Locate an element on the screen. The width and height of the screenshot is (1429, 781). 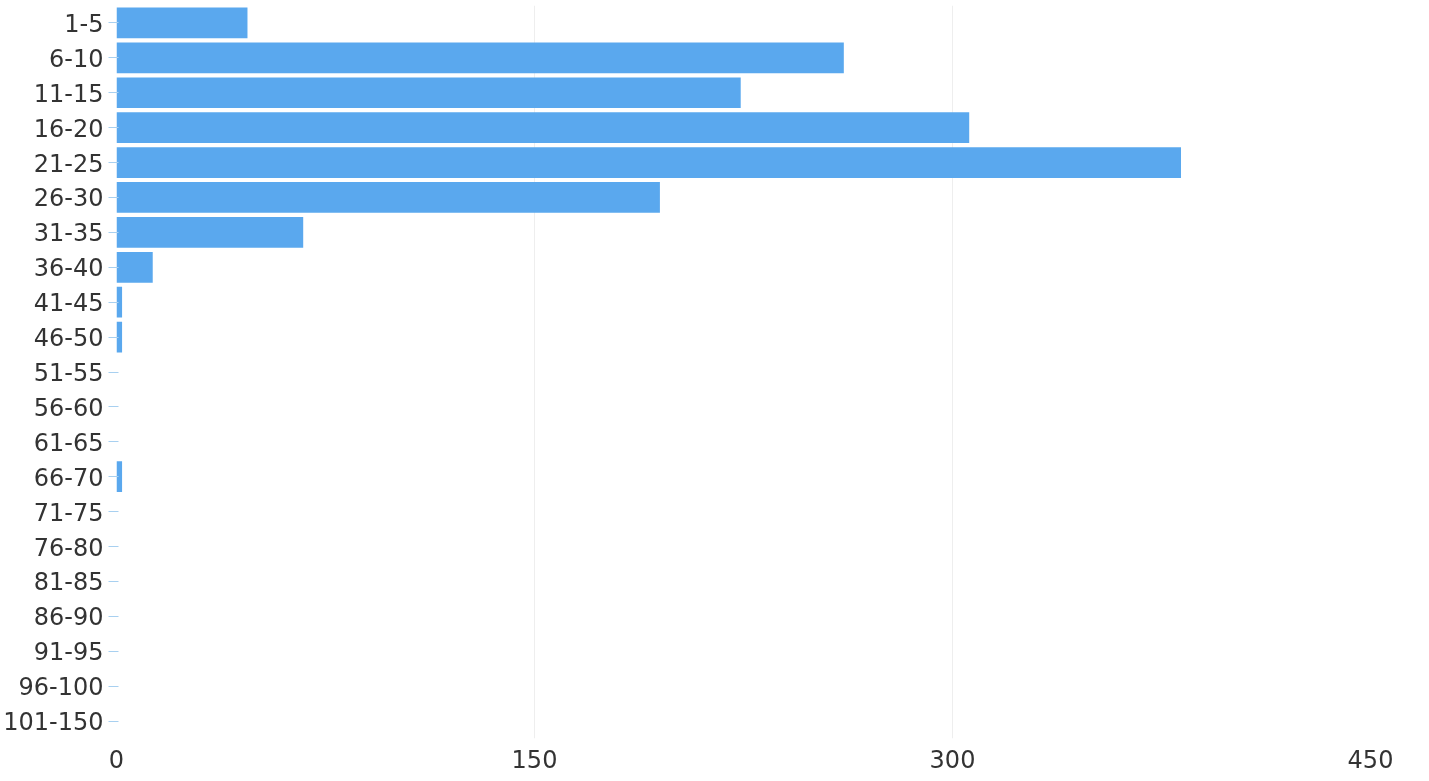
y-tick-label: 61-65 is located at coordinates (68, 442).